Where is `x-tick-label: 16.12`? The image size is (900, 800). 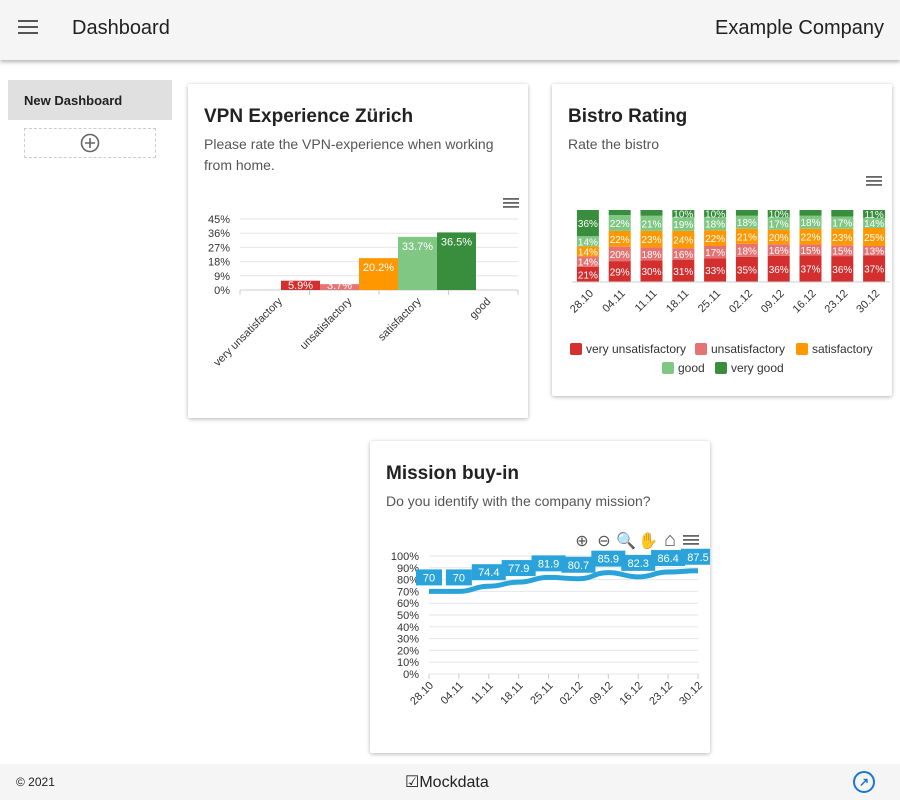 x-tick-label: 16.12 is located at coordinates (805, 302).